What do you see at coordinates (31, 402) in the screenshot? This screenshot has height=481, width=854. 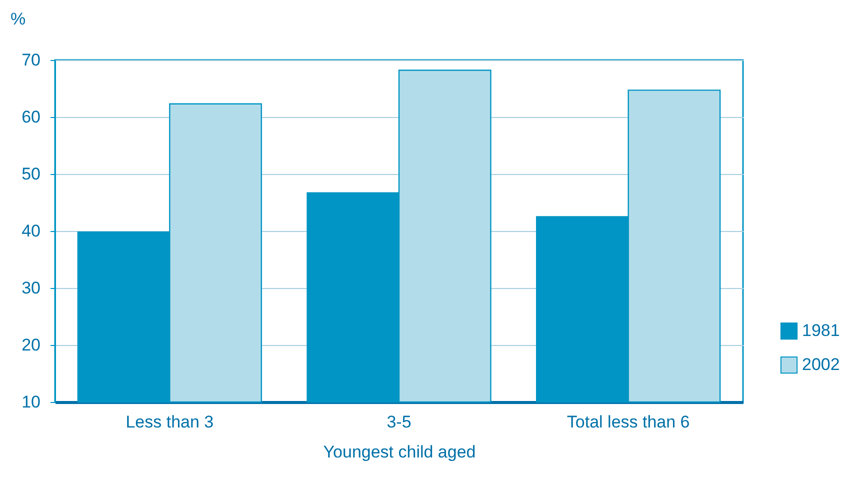 I see `y-tick-label: 10` at bounding box center [31, 402].